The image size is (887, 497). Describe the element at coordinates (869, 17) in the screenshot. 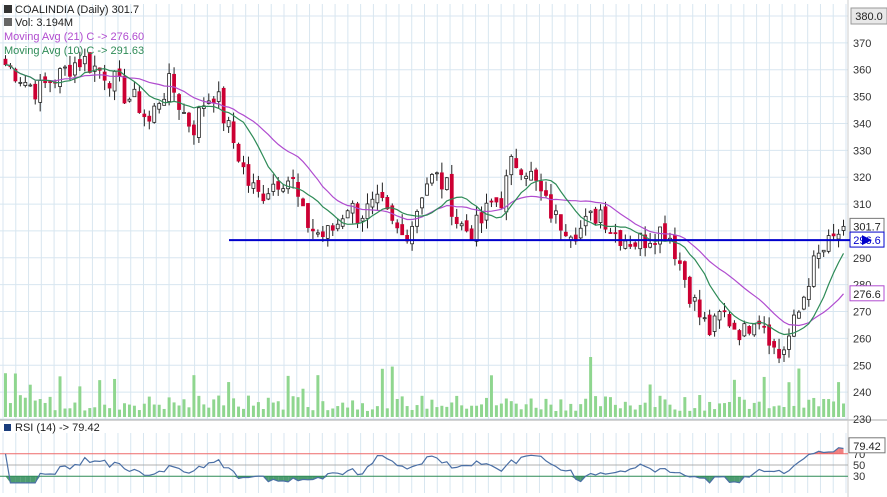

I see `svg-text: 380.0` at that location.